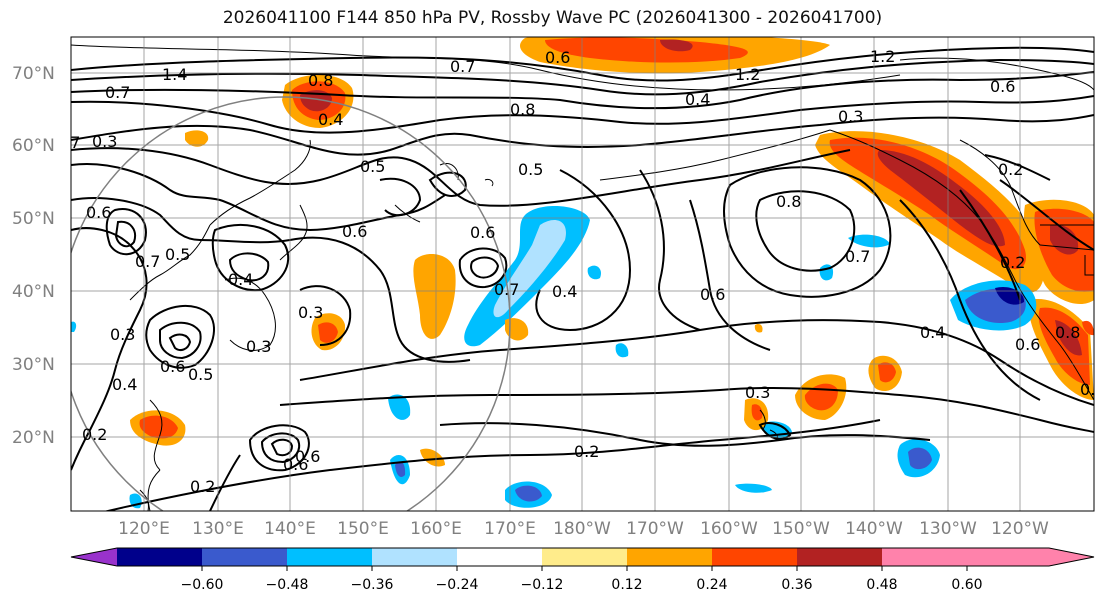 The width and height of the screenshot is (1105, 604). I want to click on colorbar-tick-label: −0.36, so click(372, 585).